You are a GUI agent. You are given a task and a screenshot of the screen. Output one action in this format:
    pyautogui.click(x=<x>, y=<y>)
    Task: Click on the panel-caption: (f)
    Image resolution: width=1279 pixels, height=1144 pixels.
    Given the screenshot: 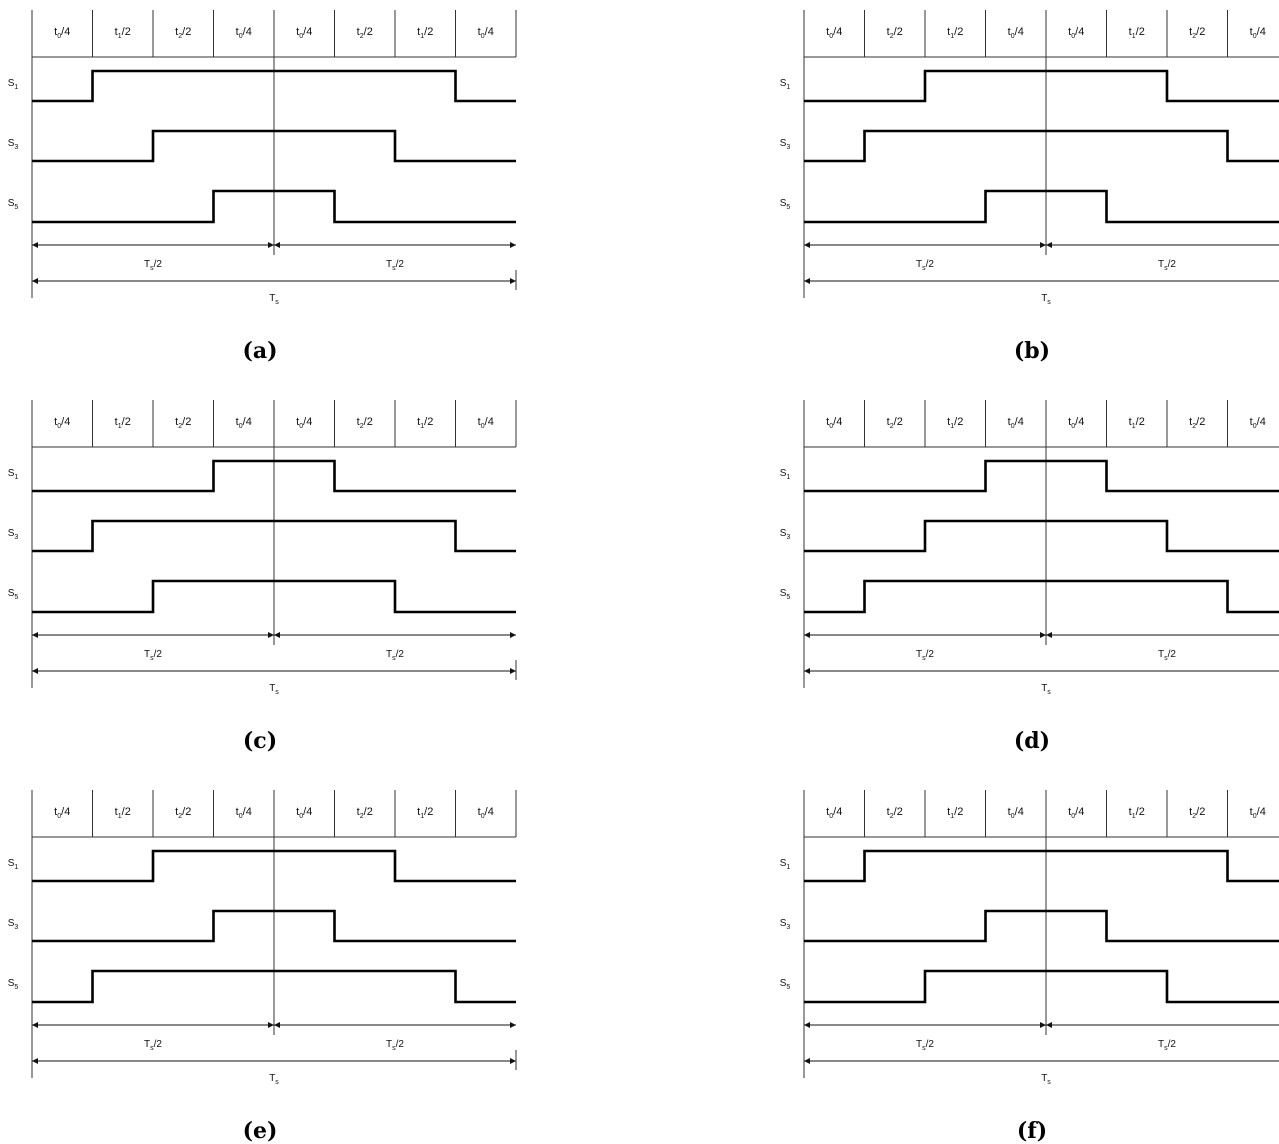 What is the action you would take?
    pyautogui.click(x=1032, y=1131)
    